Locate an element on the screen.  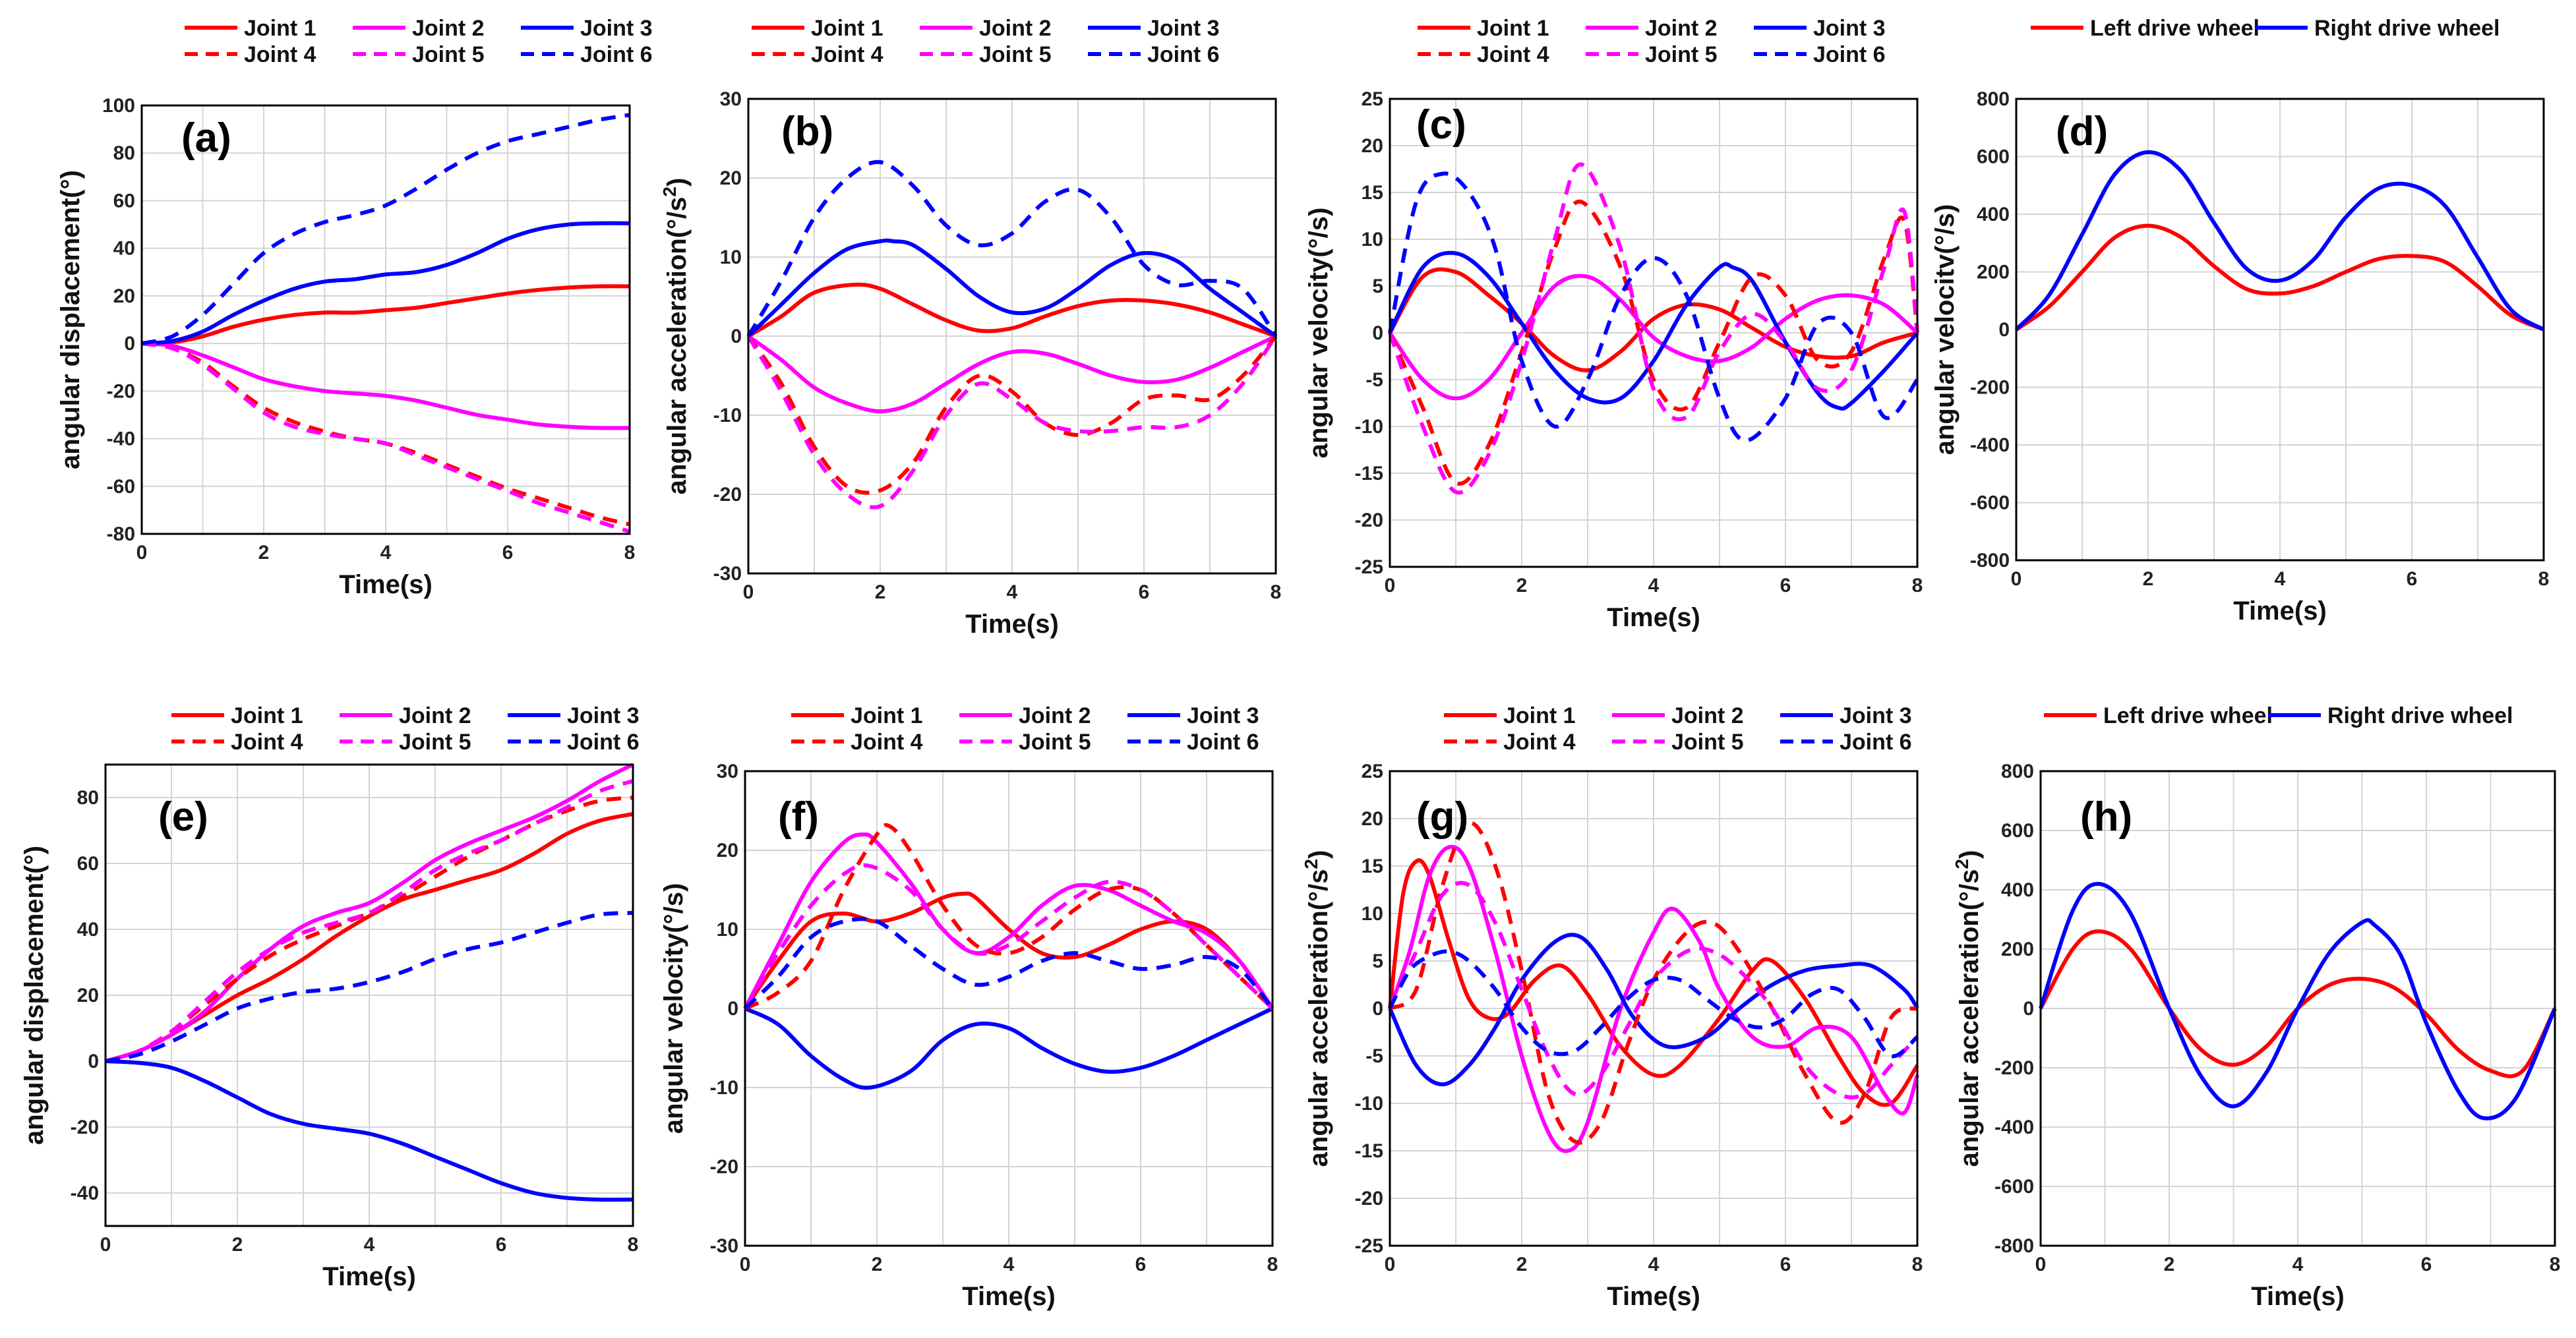
legend-label: Joint 1 is located at coordinates (847, 29).